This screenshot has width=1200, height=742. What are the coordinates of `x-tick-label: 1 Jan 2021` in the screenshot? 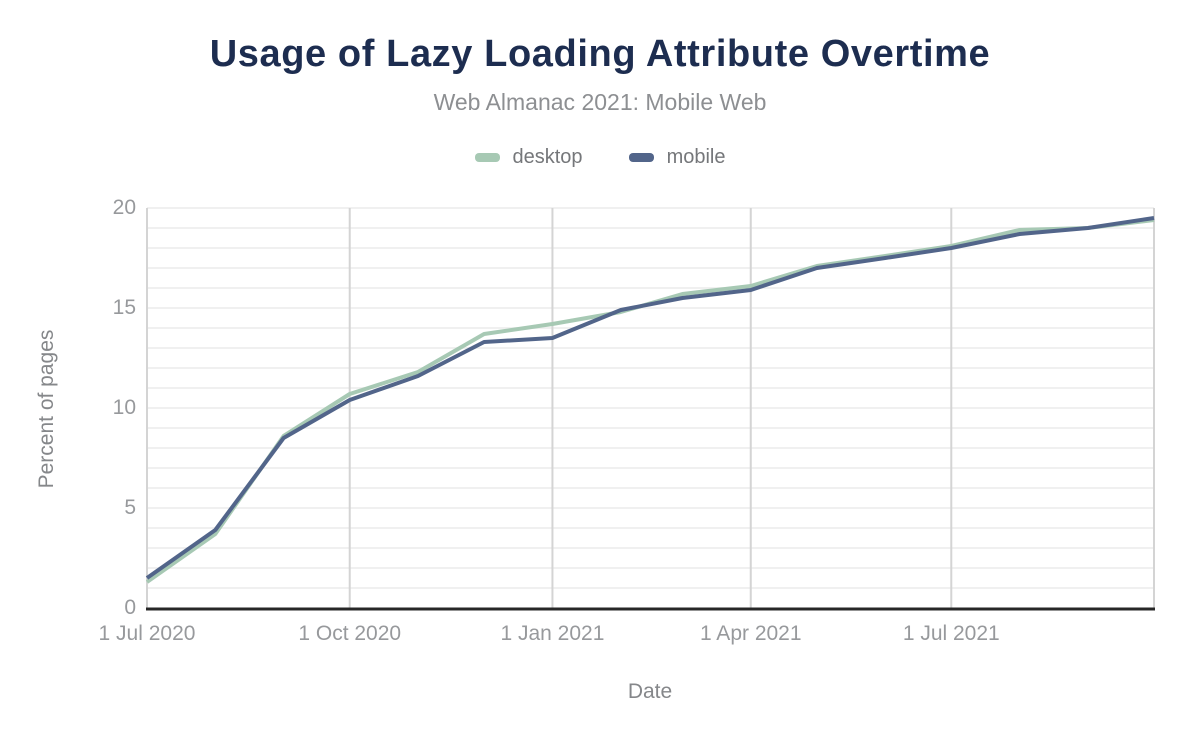 It's located at (552, 633).